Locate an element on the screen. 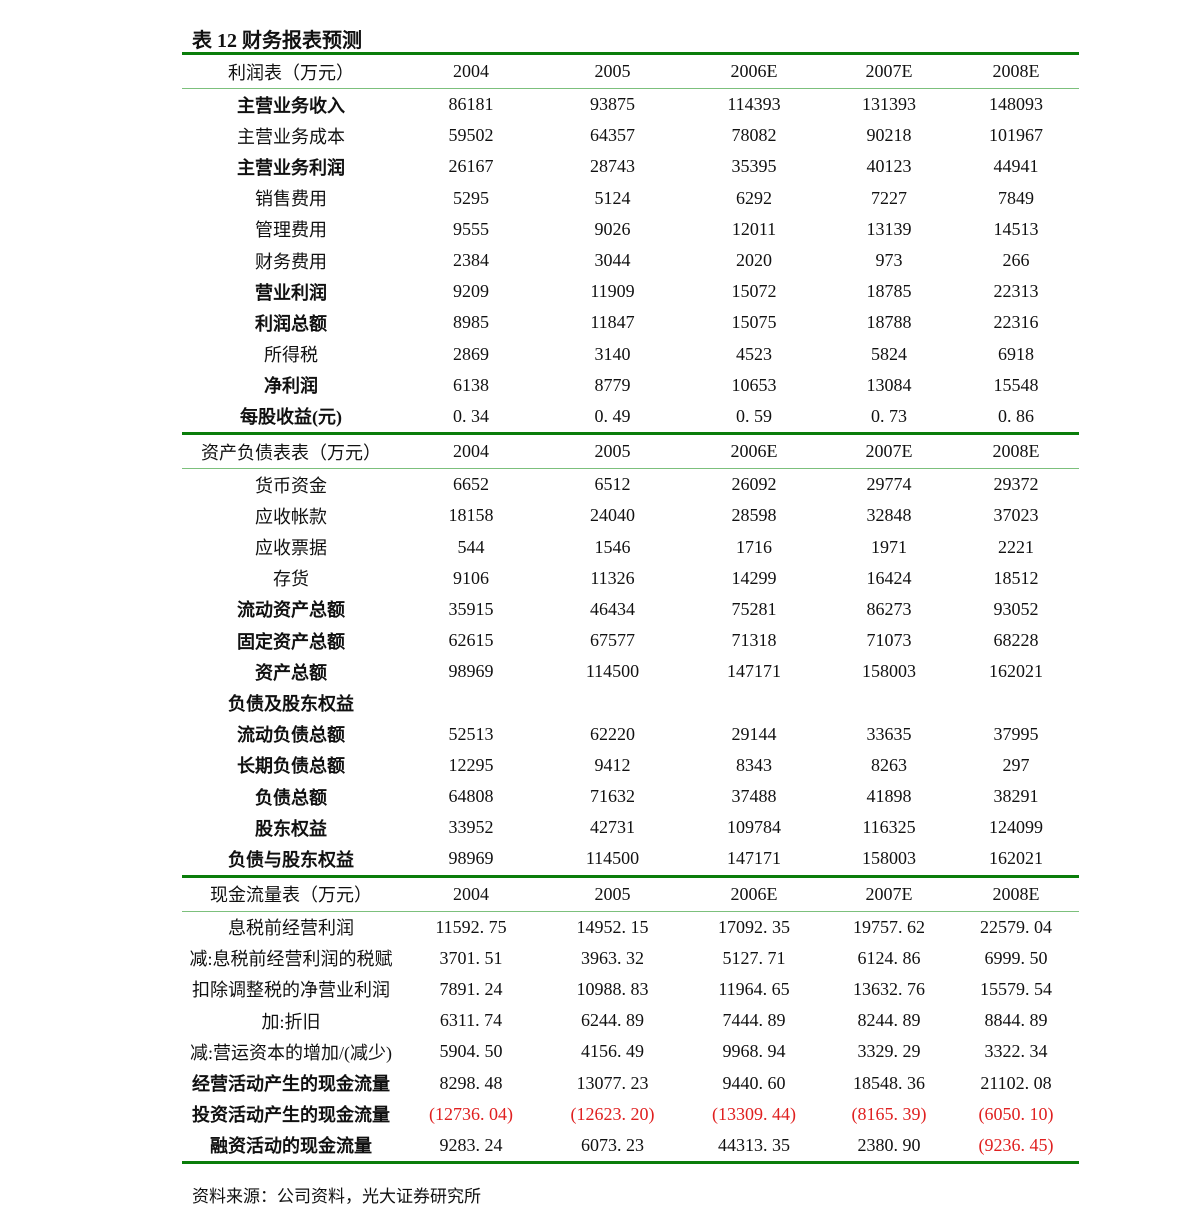 This screenshot has height=1224, width=1190. table-row: 存货 9106 11326 14299 16424 18512 is located at coordinates (630, 578).